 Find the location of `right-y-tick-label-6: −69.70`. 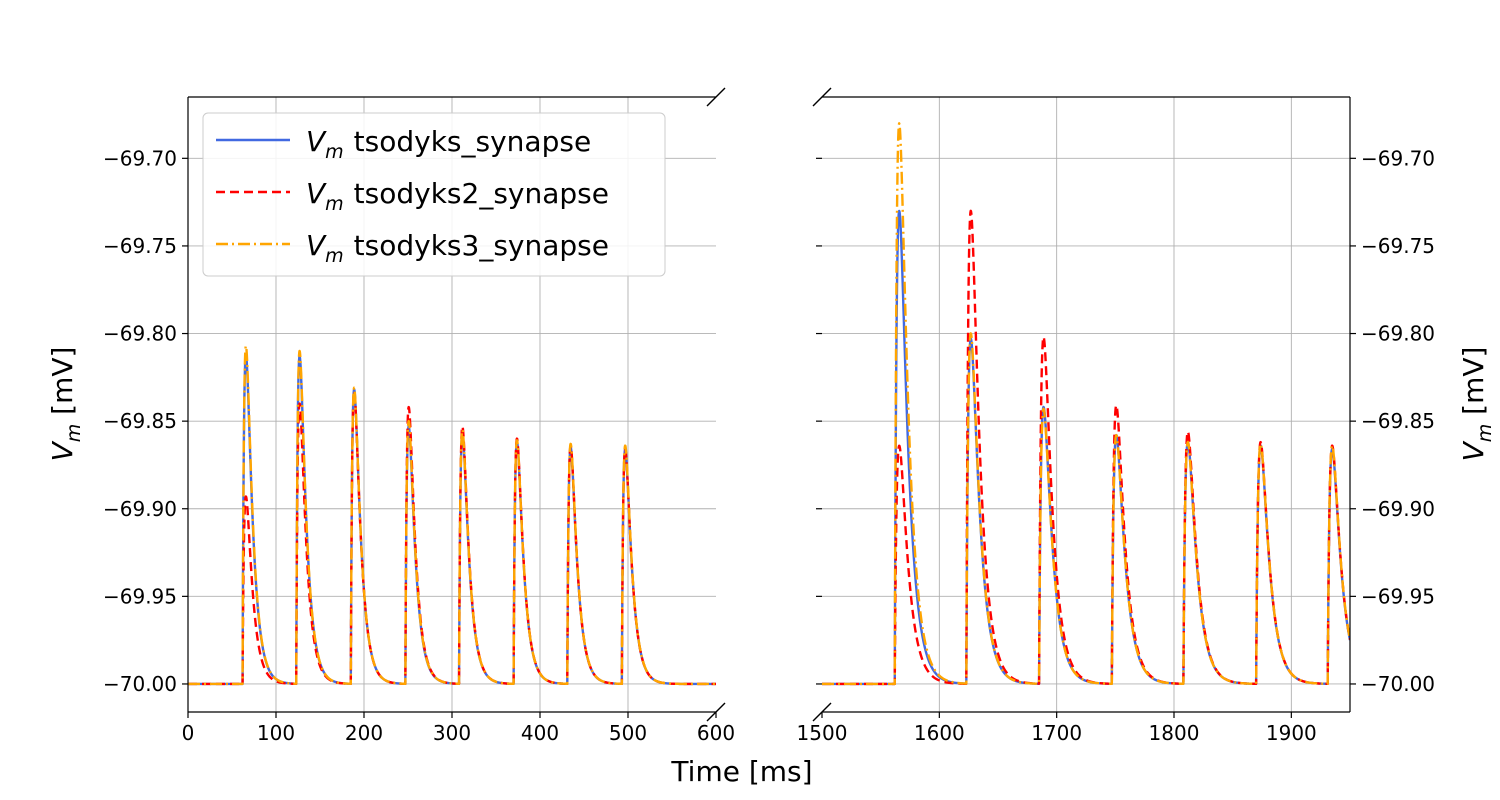

right-y-tick-label-6: −69.70 is located at coordinates (1398, 158).